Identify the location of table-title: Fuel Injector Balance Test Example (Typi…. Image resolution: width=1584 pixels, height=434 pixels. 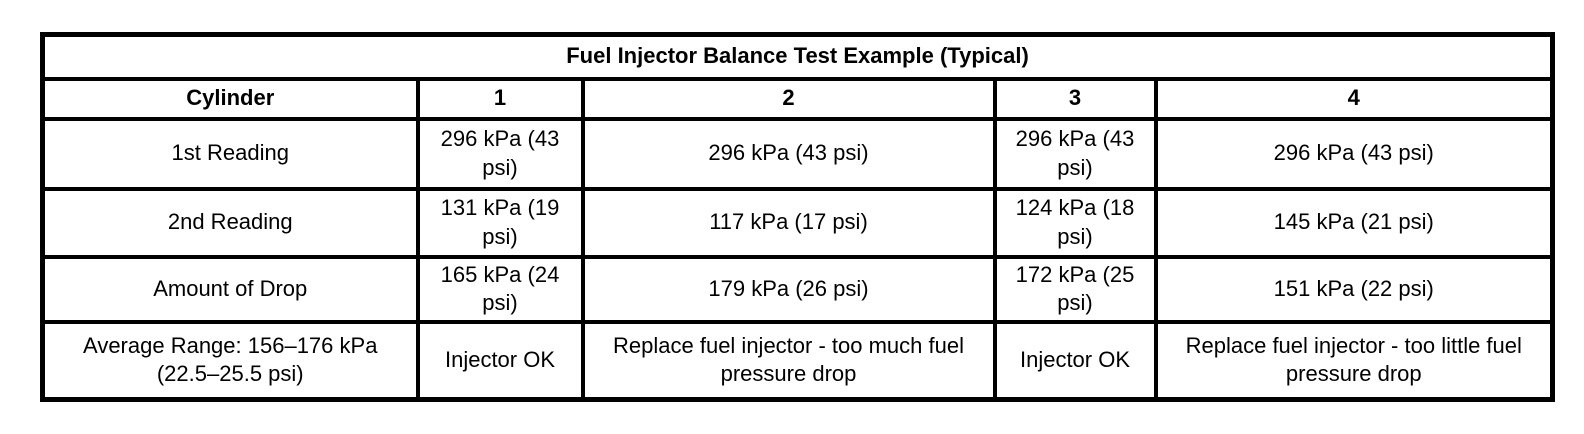
(797, 56).